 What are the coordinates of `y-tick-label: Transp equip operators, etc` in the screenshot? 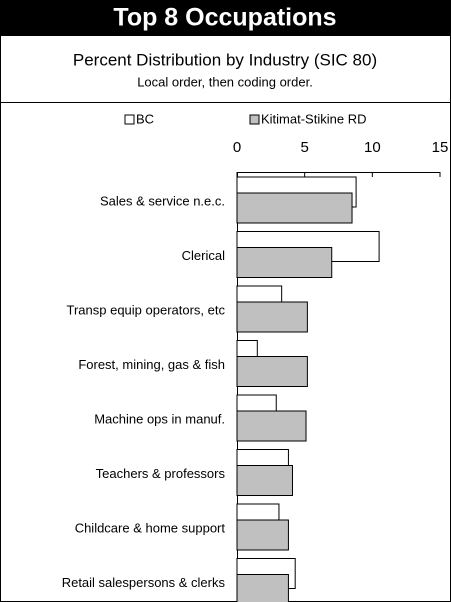 It's located at (146, 309).